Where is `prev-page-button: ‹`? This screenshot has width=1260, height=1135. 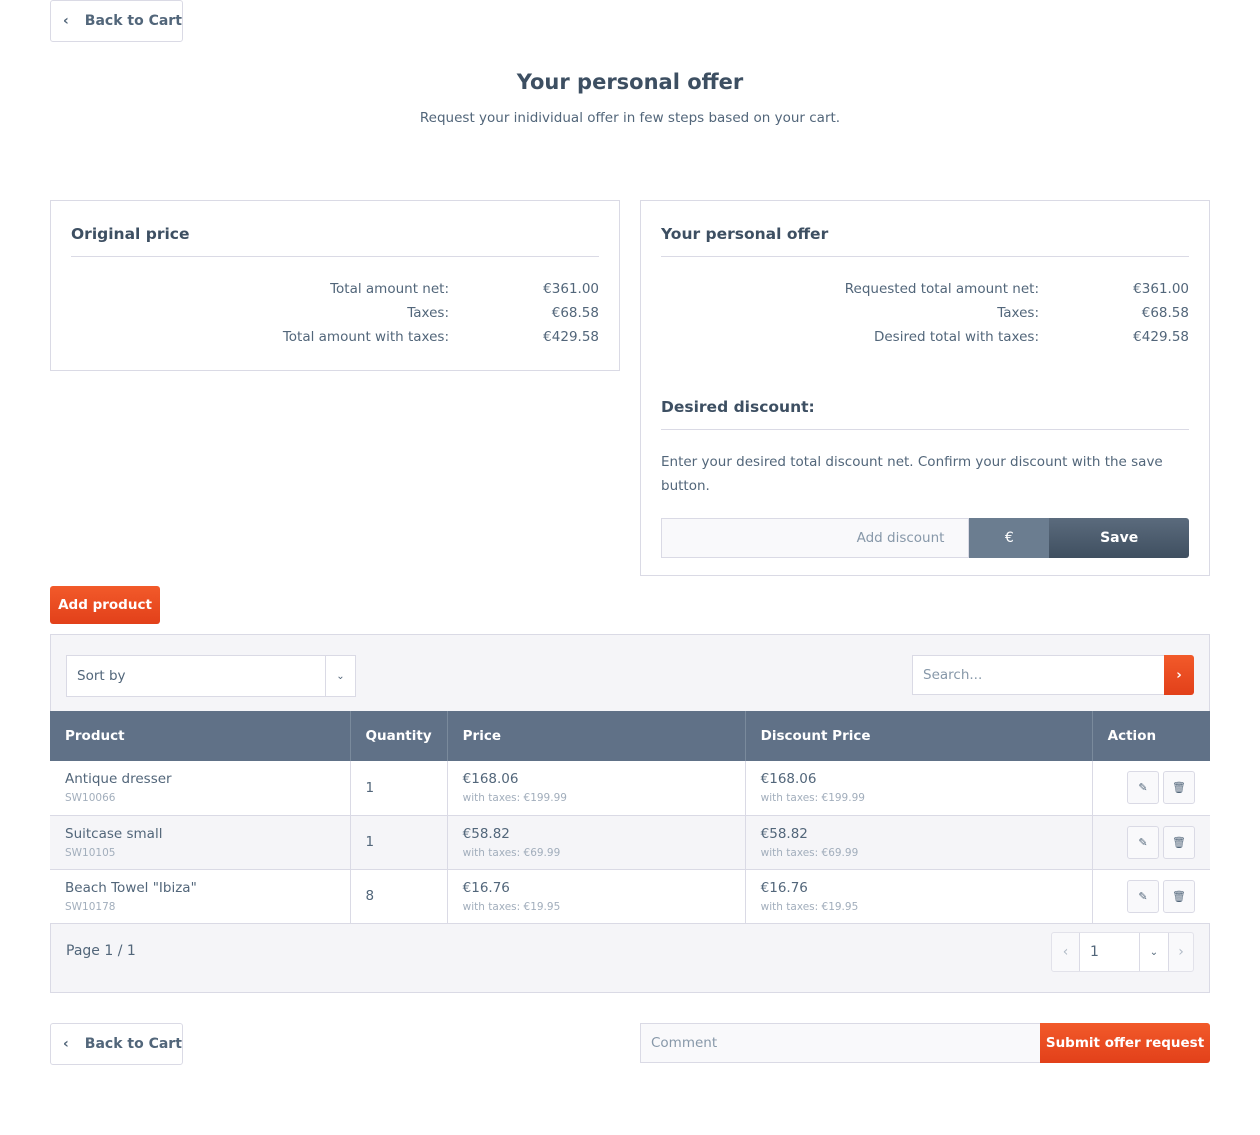 prev-page-button: ‹ is located at coordinates (1065, 952).